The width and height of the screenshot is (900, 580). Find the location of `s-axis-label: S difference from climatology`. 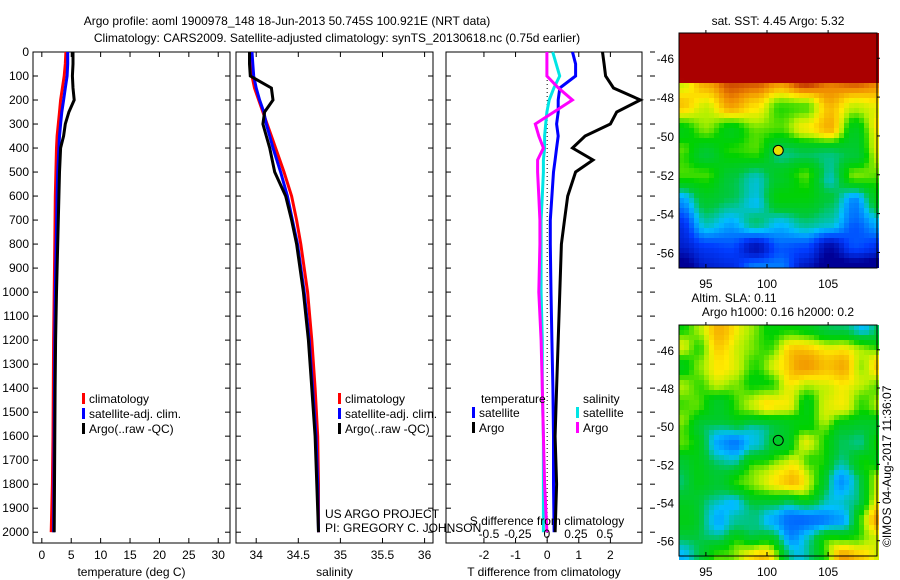

s-axis-label: S difference from climatology is located at coordinates (547, 521).